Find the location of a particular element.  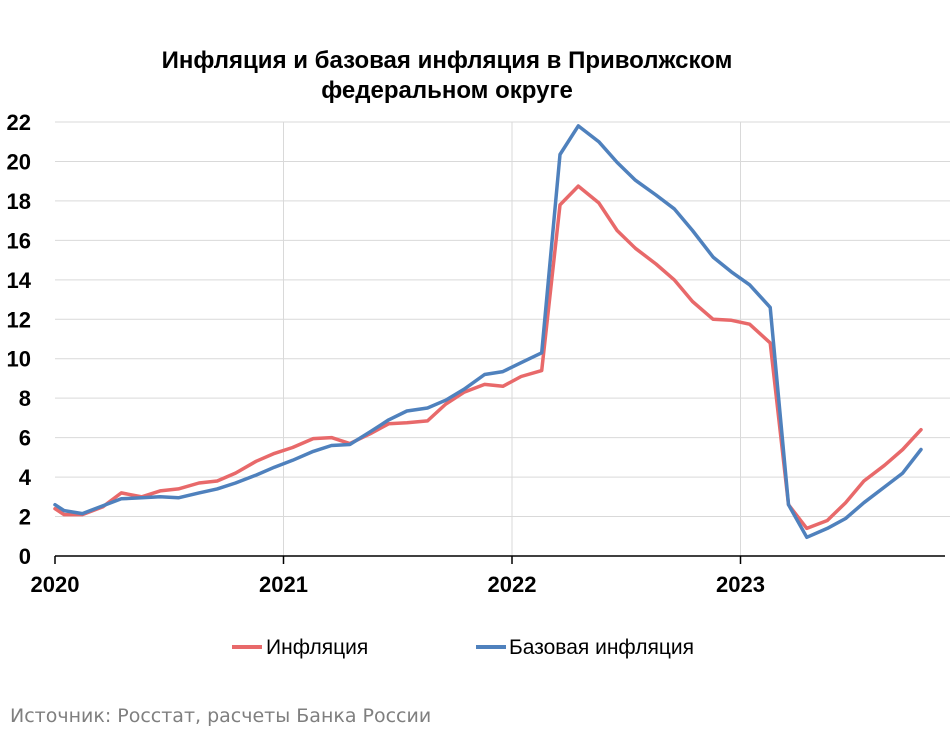

y-tick-label-6: 6 is located at coordinates (25, 438).